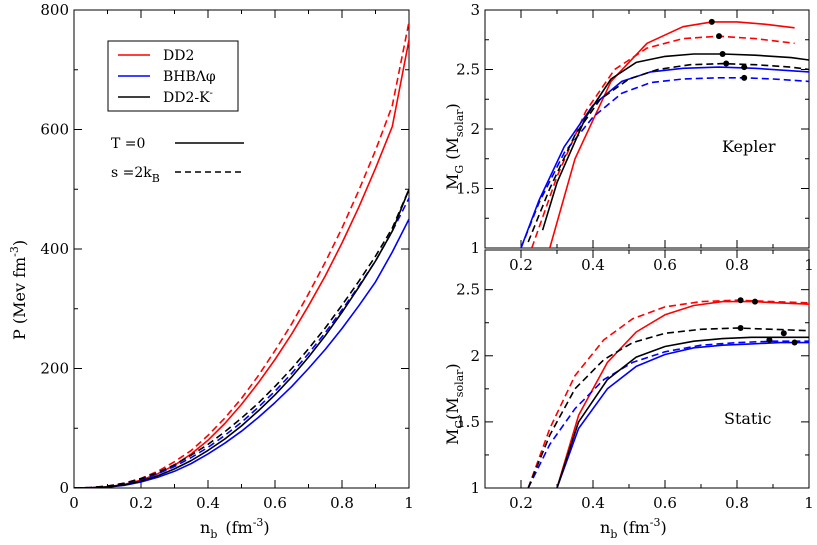 The width and height of the screenshot is (817, 545). Describe the element at coordinates (275, 503) in the screenshot. I see `eos-xtick-label: 0.6` at that location.